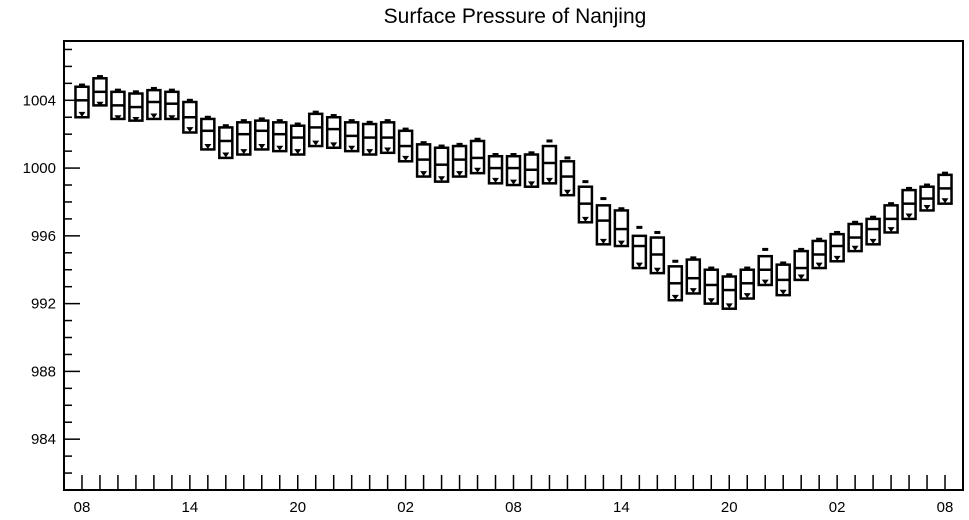 The image size is (969, 520). What do you see at coordinates (297, 507) in the screenshot?
I see `x-tick-label: 20` at bounding box center [297, 507].